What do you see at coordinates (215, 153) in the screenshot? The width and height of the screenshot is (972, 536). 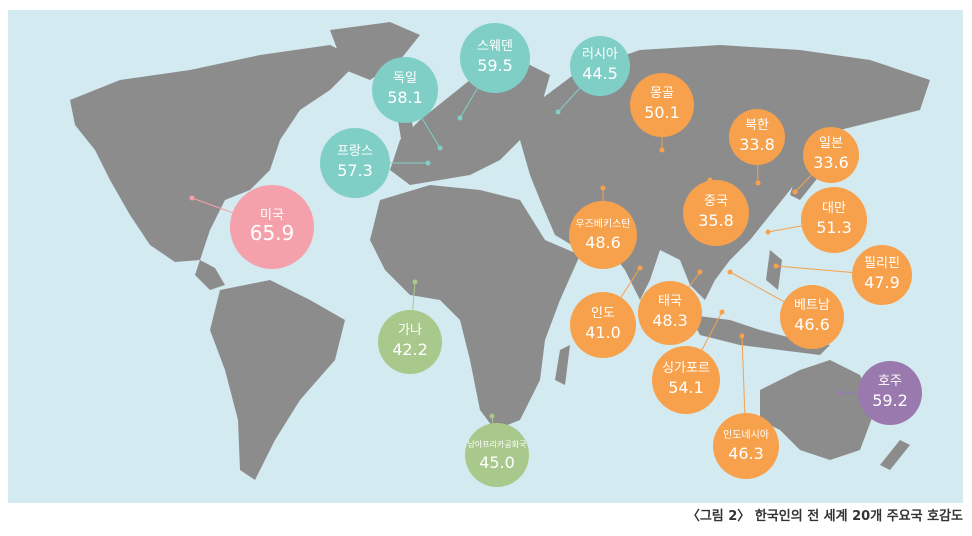 I see `north-america` at bounding box center [215, 153].